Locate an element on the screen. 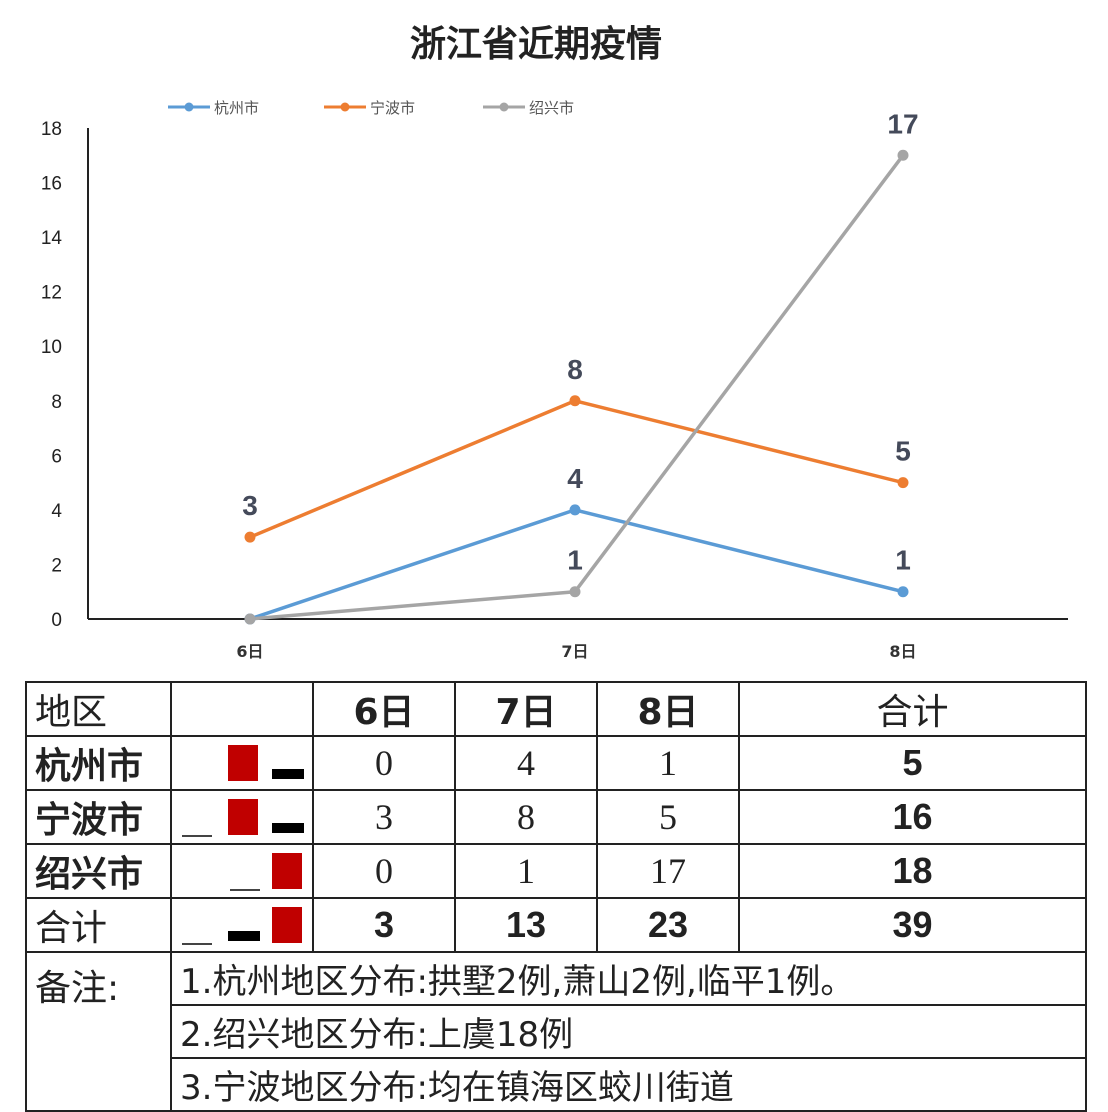  x-tick-label: 7日 is located at coordinates (574, 651).